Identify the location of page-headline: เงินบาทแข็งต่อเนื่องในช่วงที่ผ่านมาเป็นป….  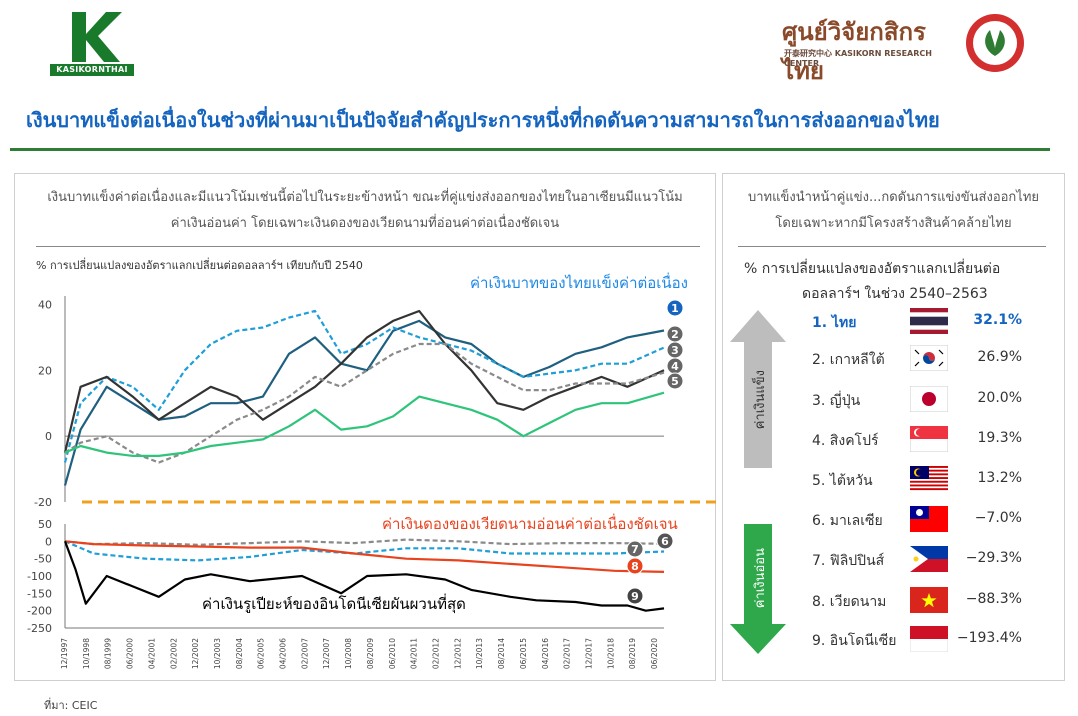
(483, 120).